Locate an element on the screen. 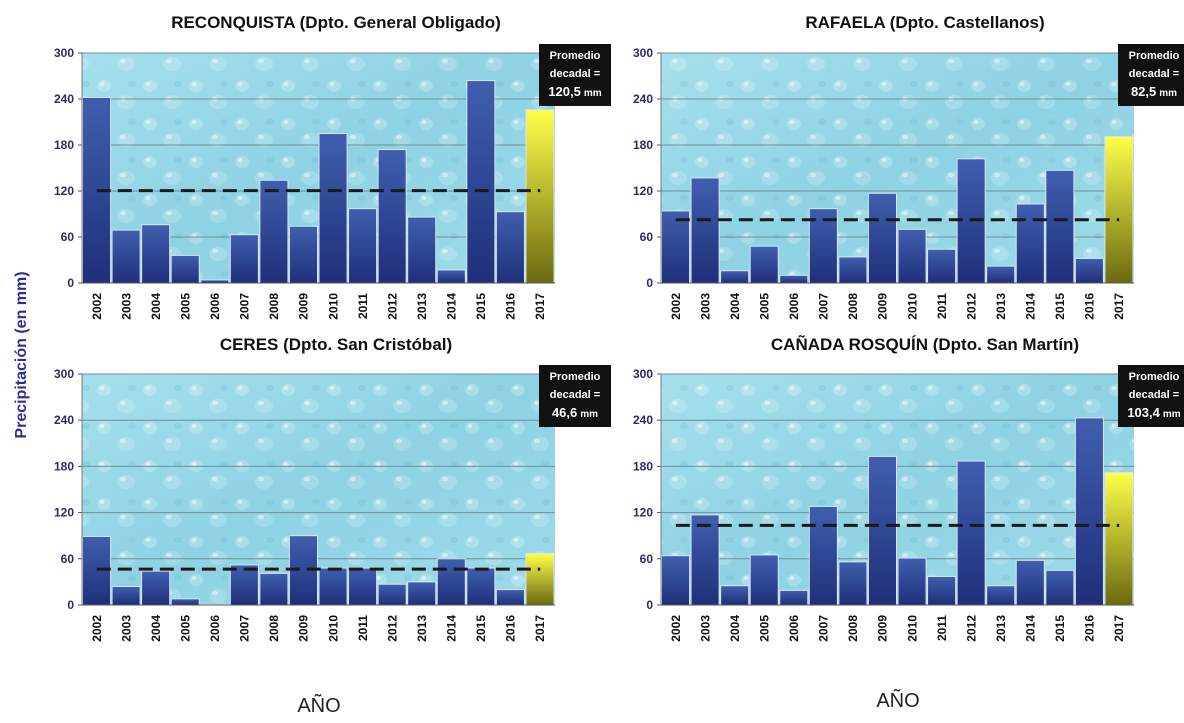 Image resolution: width=1184 pixels, height=723 pixels. y-axis-label: Precipitación (en mm) is located at coordinates (21, 354).